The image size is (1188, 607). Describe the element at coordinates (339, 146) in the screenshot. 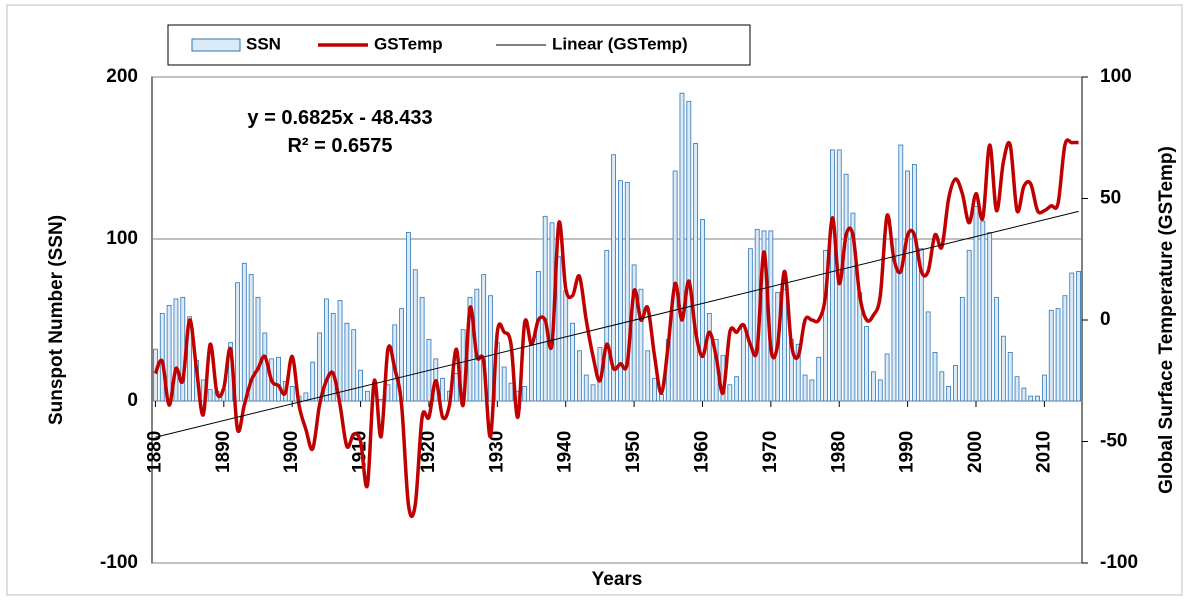

I see `trend-r2: R² = 0.6575` at that location.